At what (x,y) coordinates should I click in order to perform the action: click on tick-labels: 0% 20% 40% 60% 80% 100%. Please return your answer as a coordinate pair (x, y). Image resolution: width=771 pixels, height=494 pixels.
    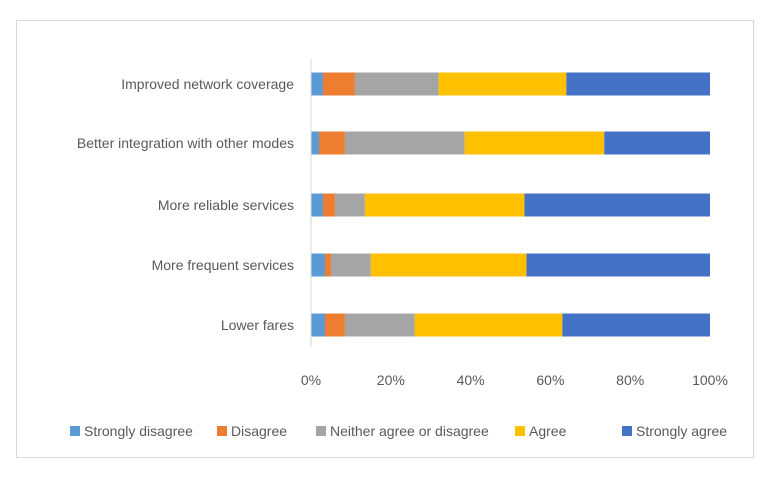
    Looking at the image, I should click on (514, 380).